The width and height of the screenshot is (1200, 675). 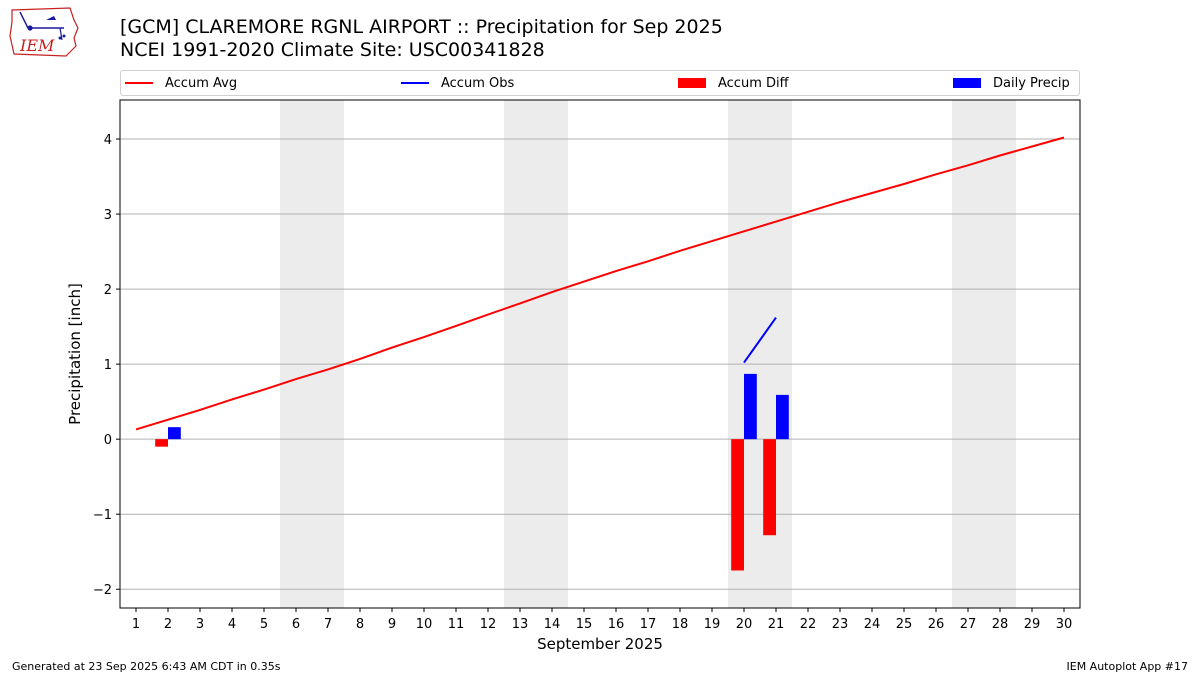 I want to click on x-tick-label: 22, so click(x=808, y=624).